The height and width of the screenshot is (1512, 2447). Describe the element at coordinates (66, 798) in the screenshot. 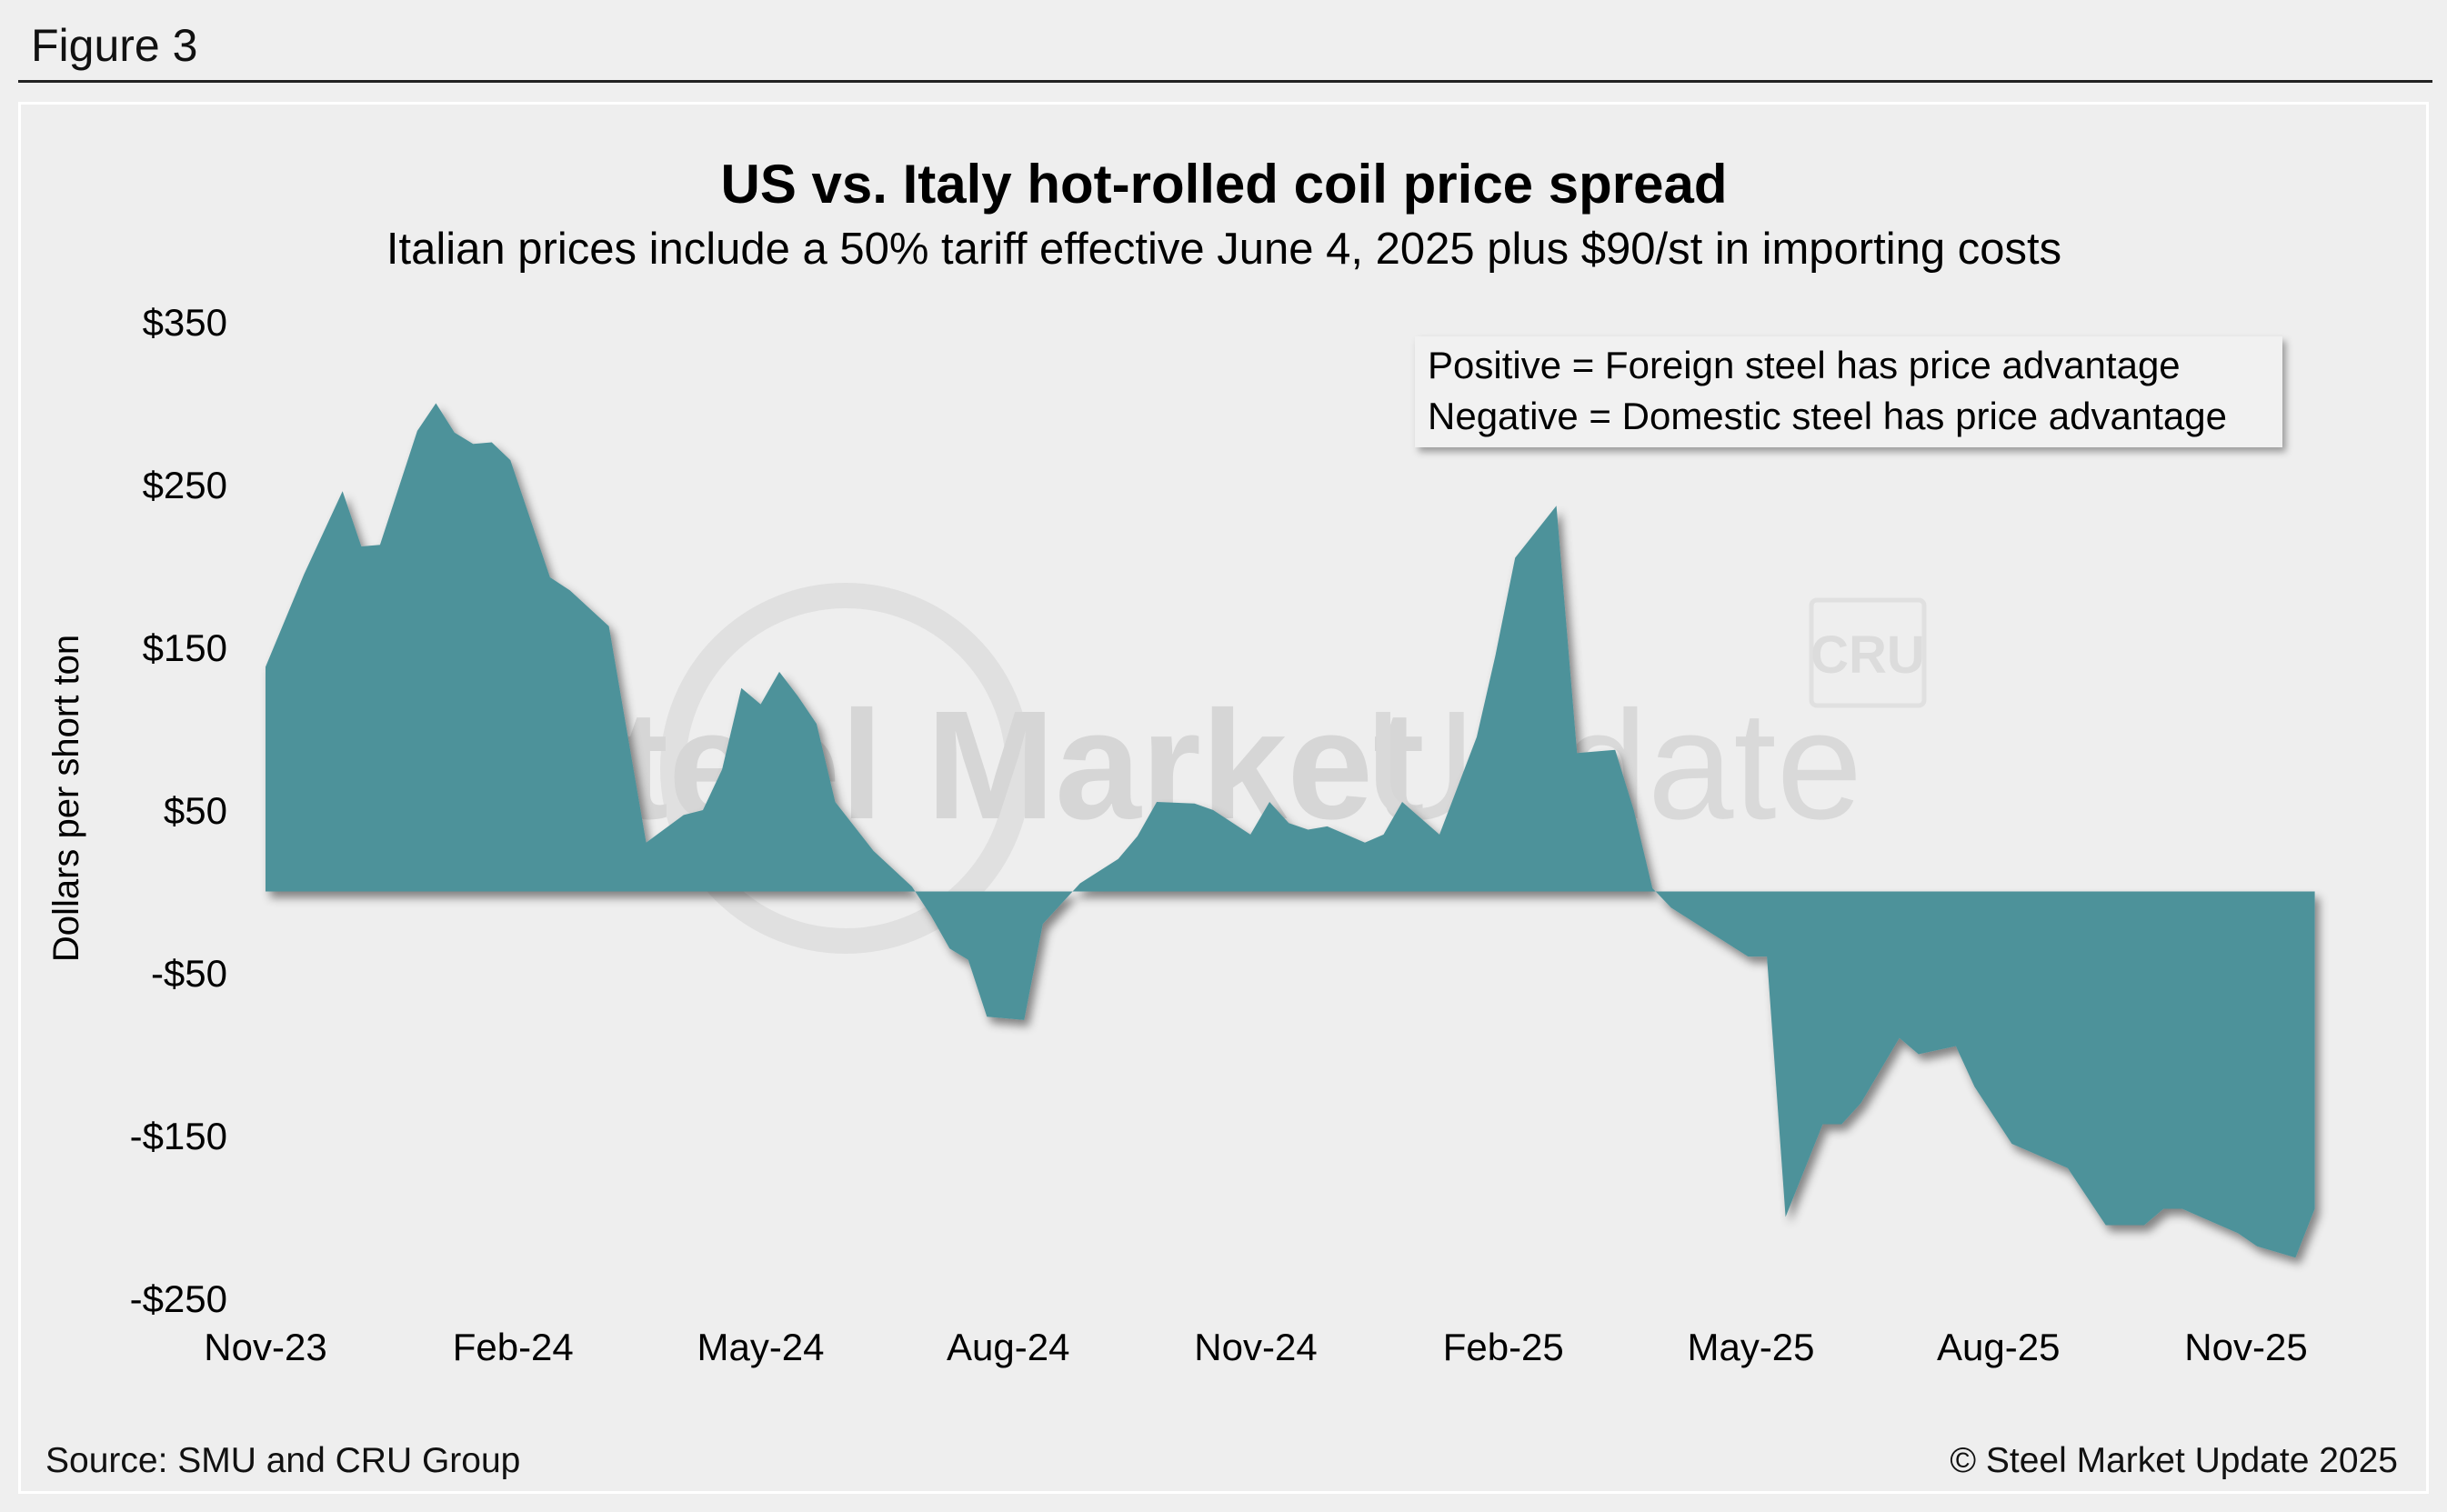

I see `y-axis-title: Dollars per short ton` at that location.